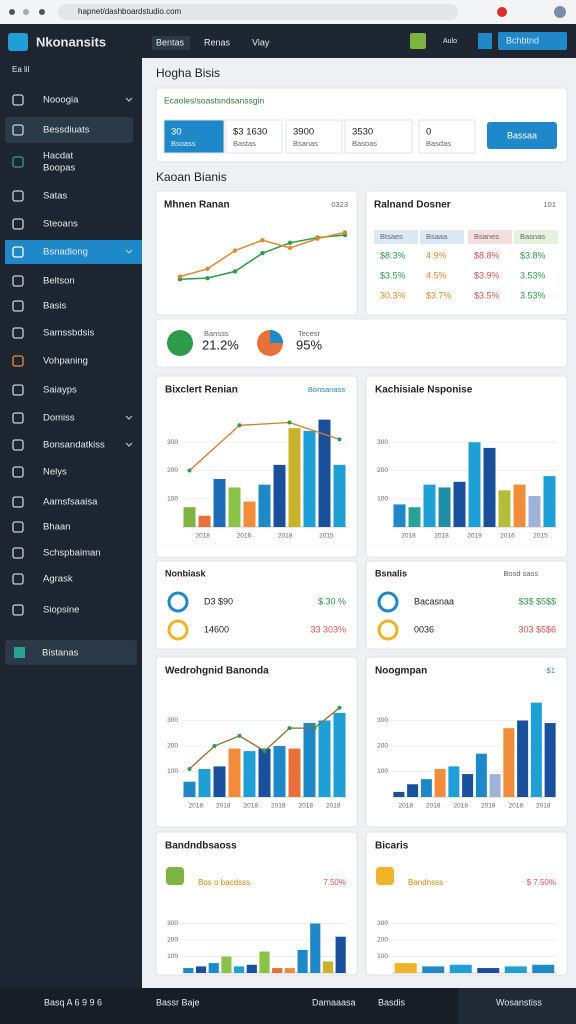  What do you see at coordinates (392, 846) in the screenshot?
I see `chart-title: Bicaris` at bounding box center [392, 846].